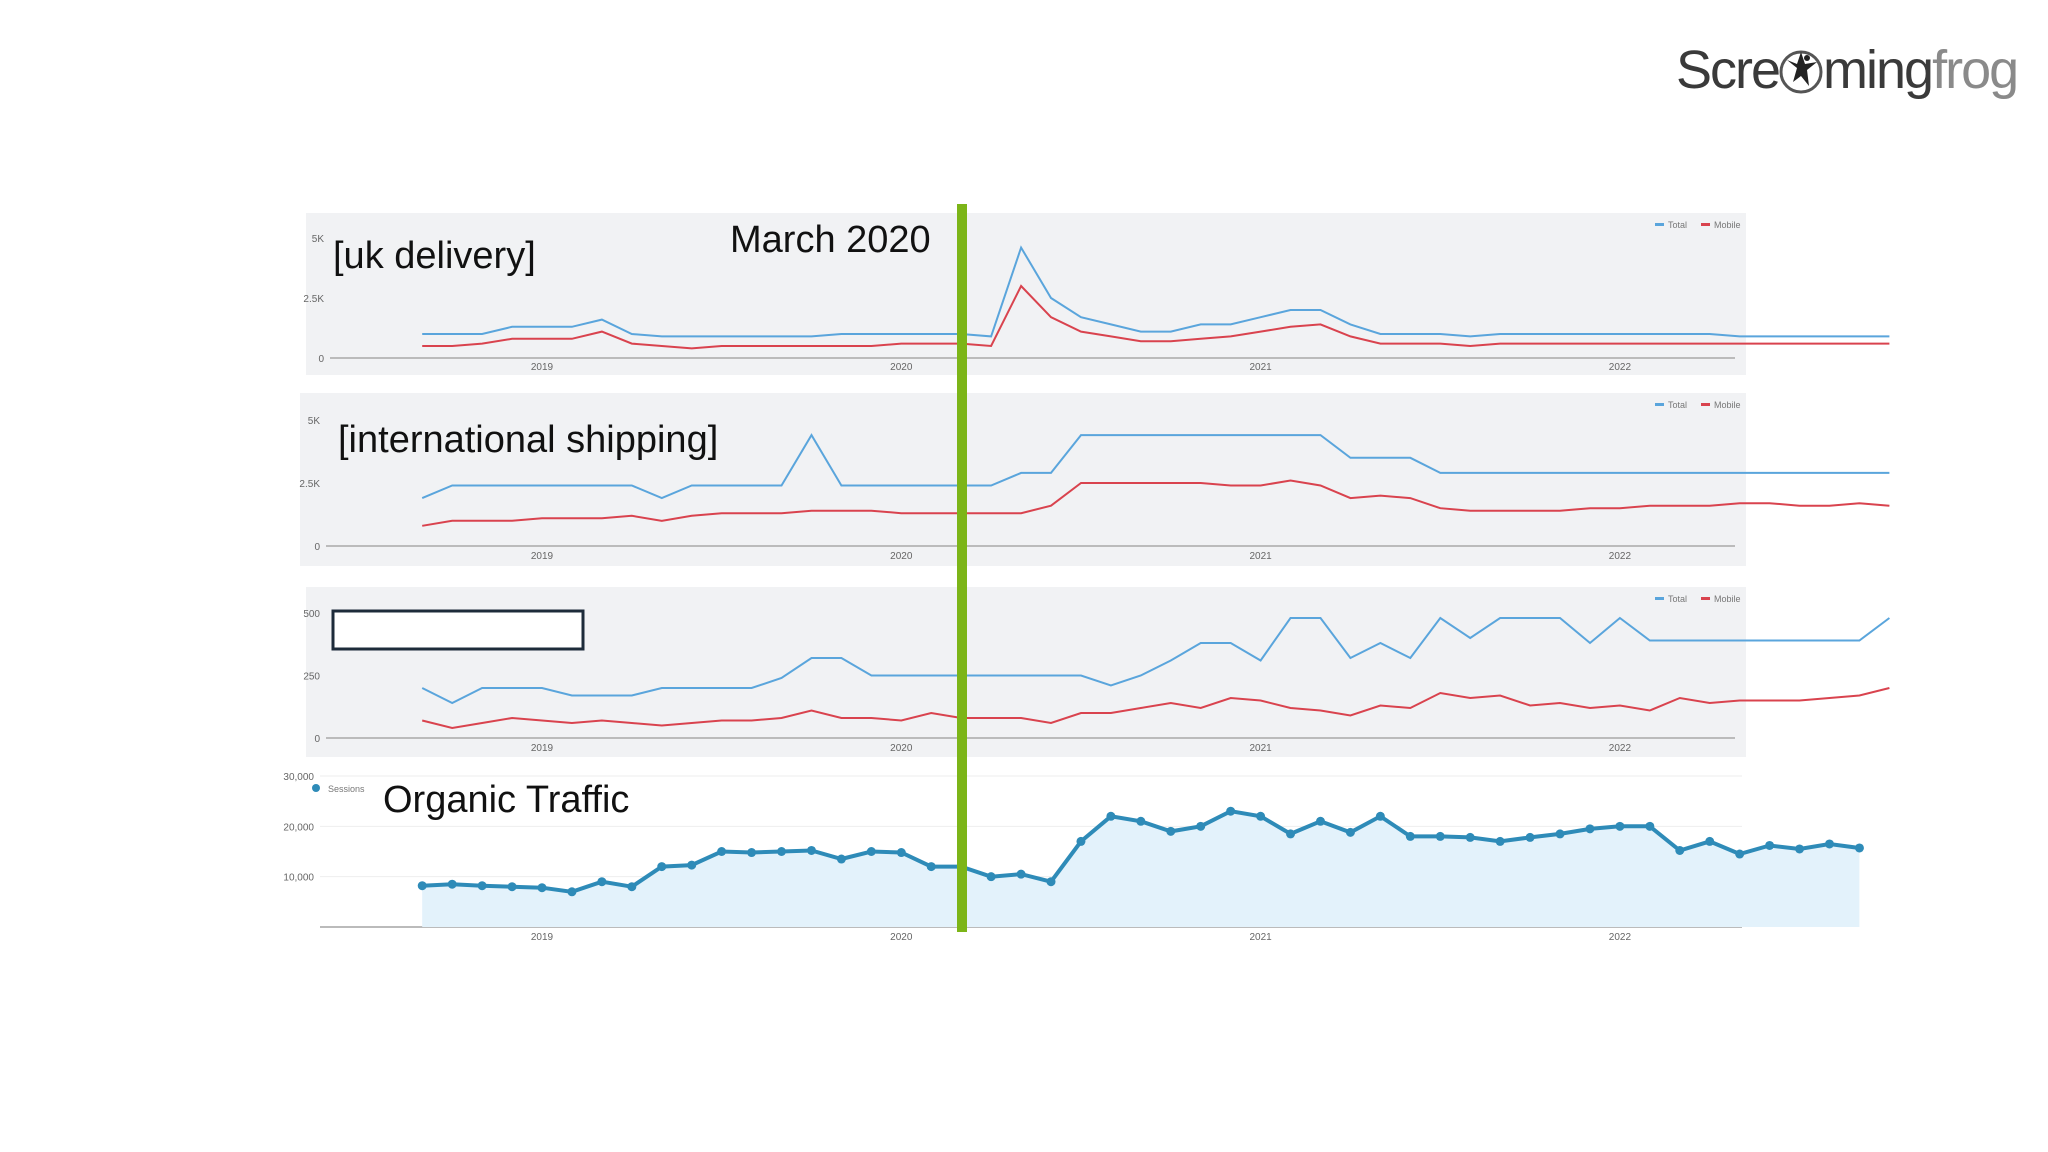 Image resolution: width=2048 pixels, height=1152 pixels. What do you see at coordinates (1975, 70) in the screenshot?
I see `logo-text-c: frog` at bounding box center [1975, 70].